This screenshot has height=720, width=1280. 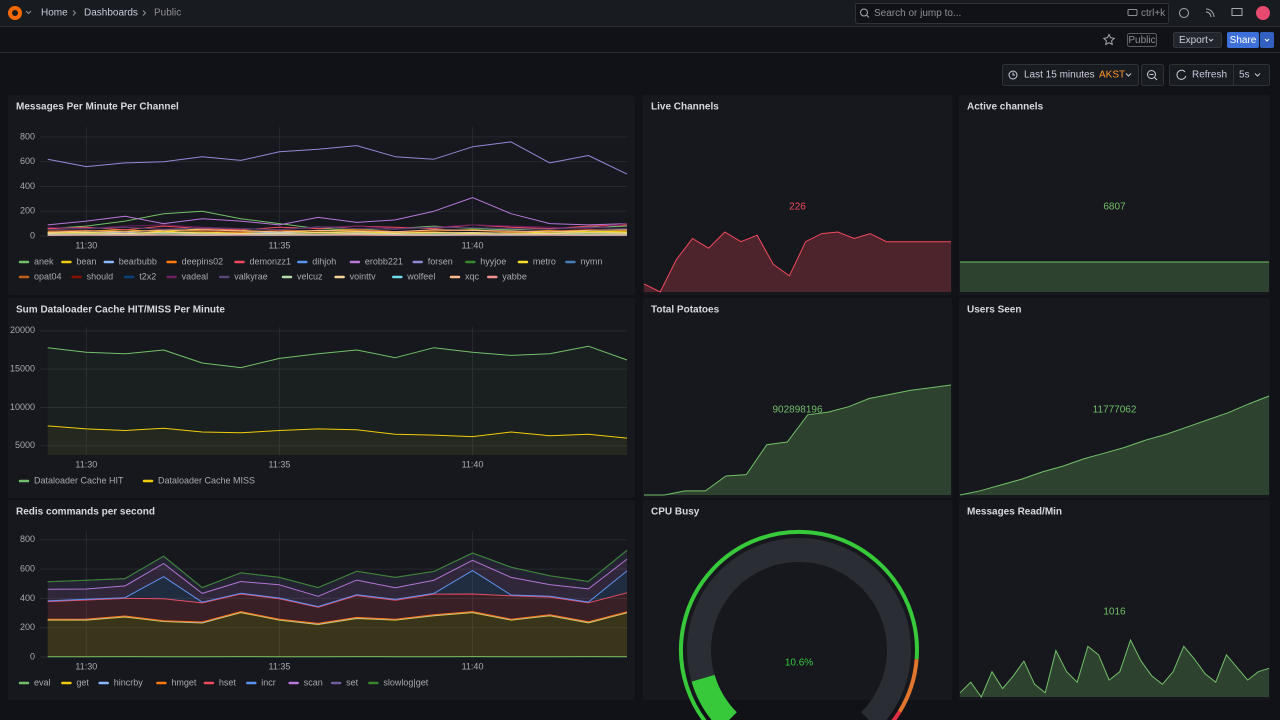 I want to click on time-picker-chevron, so click(x=1128, y=75).